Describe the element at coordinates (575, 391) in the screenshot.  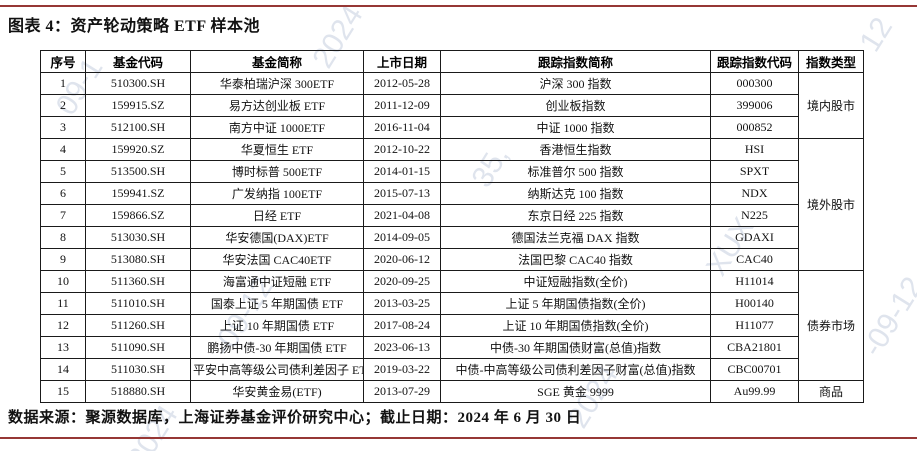
I see `index-name-cell: SGE 黄金 9999` at that location.